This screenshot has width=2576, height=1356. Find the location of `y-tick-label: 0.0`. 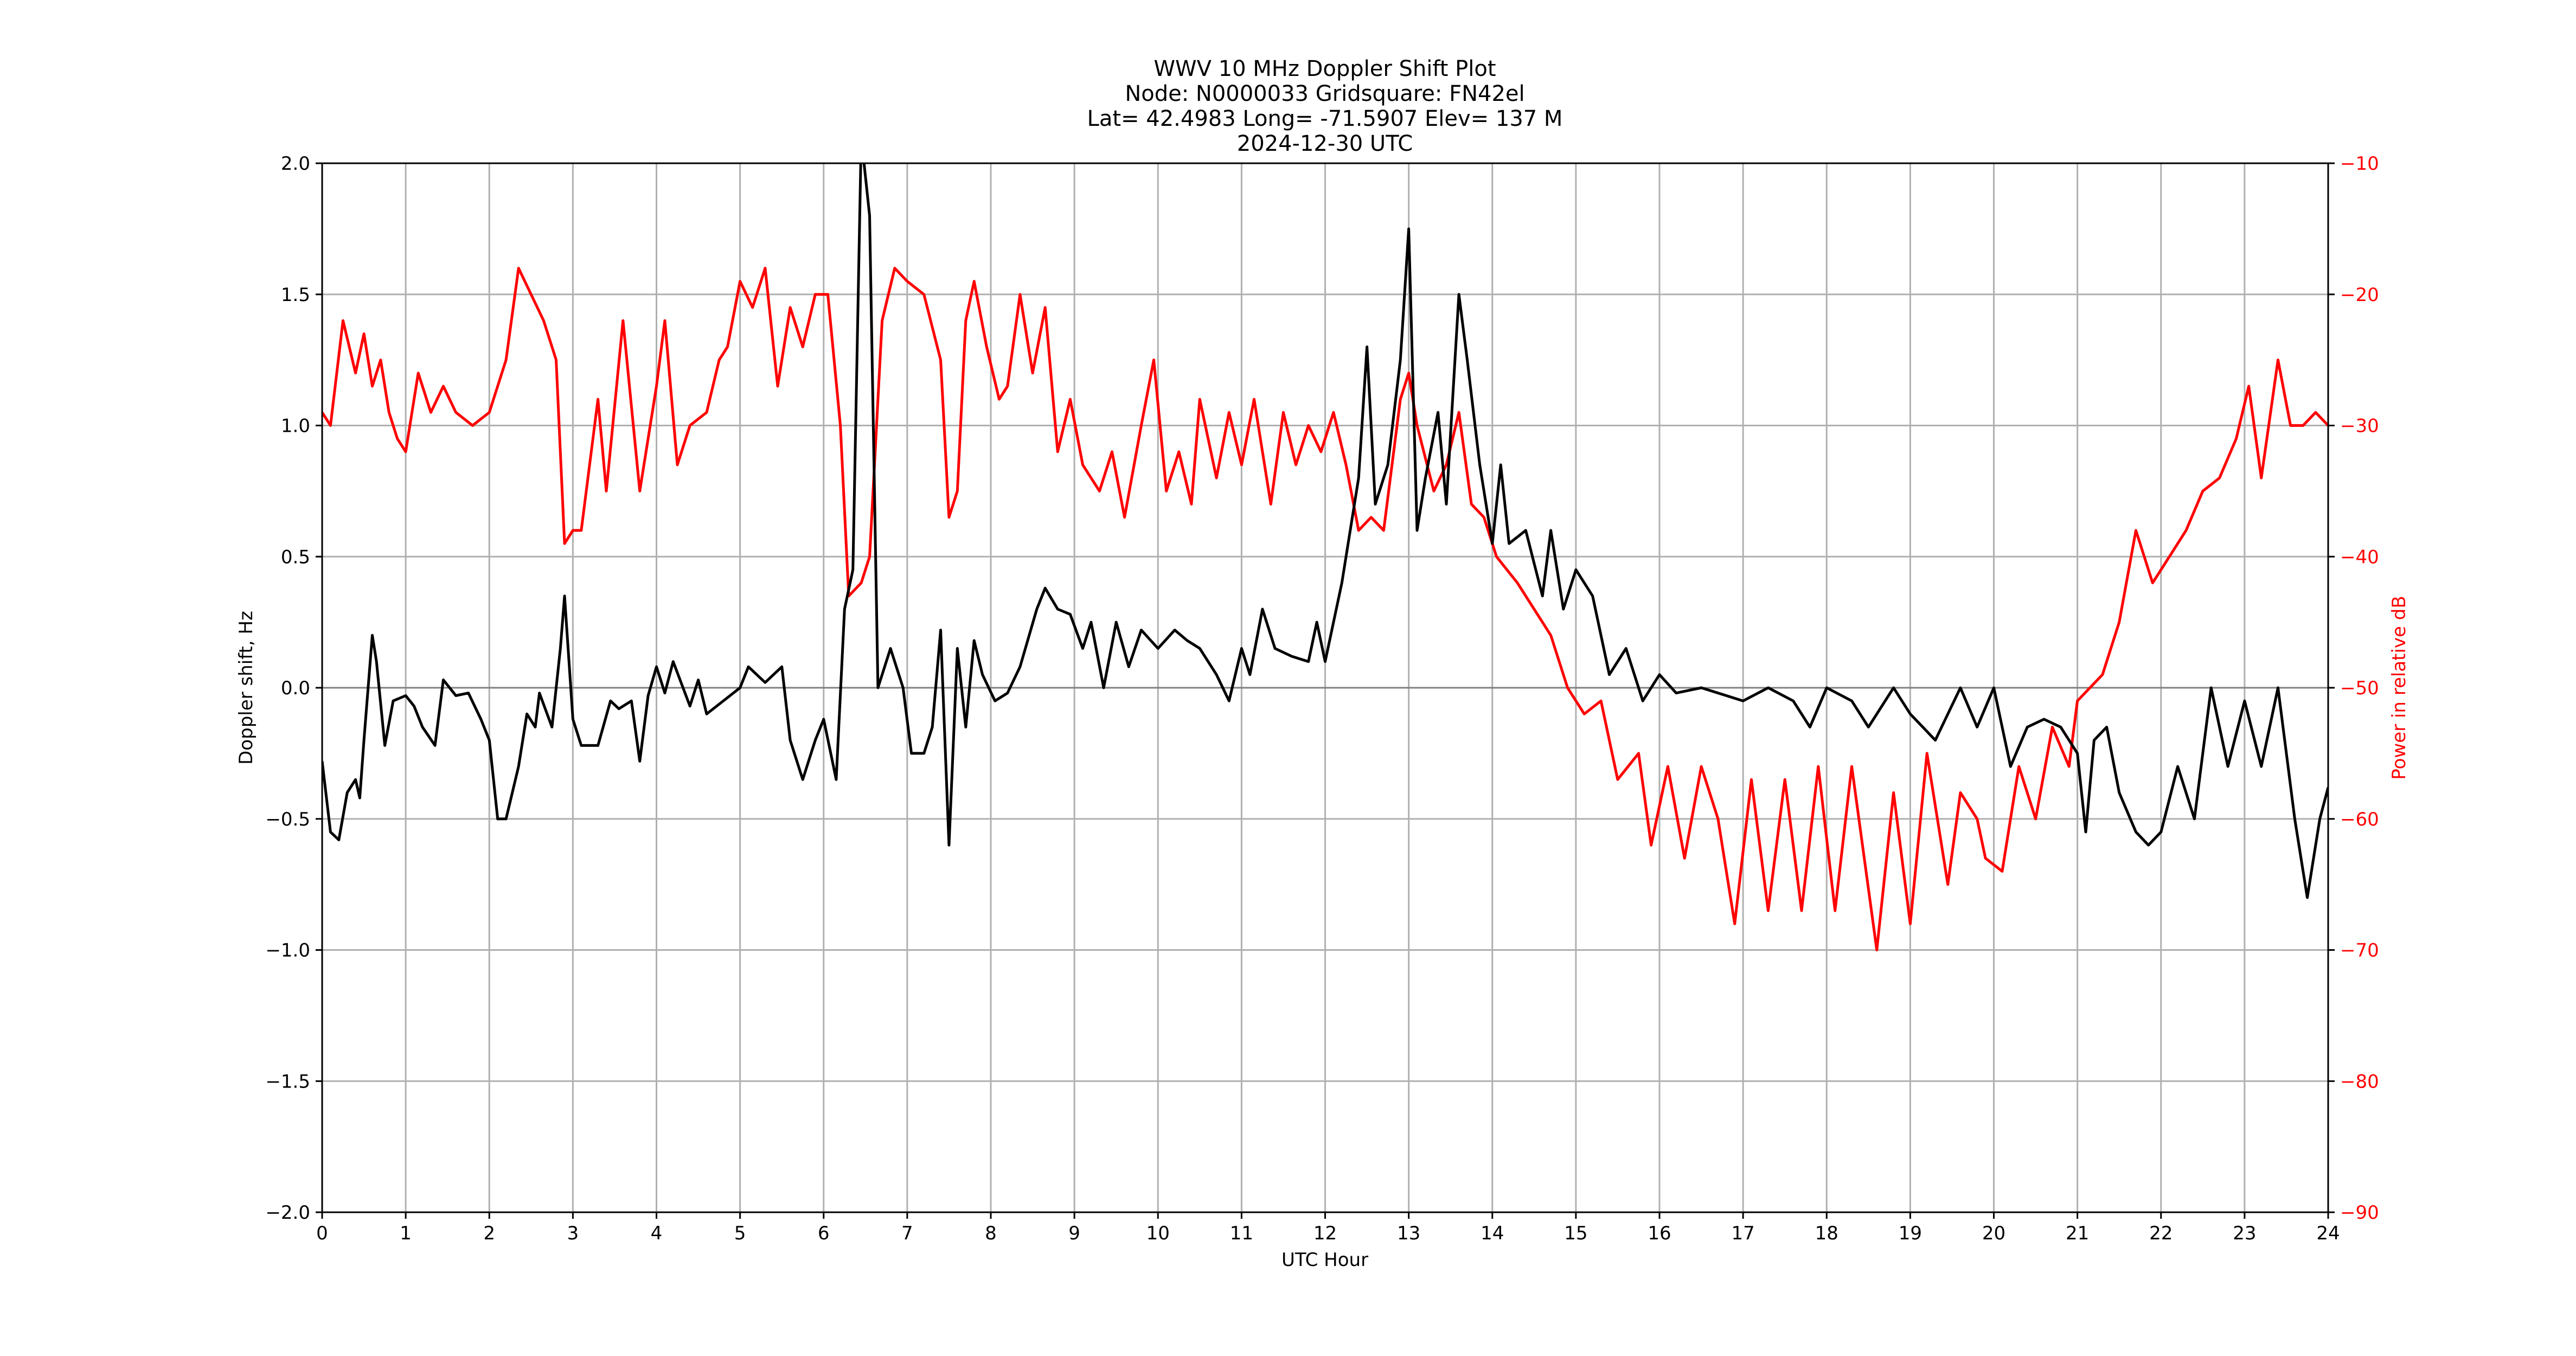

y-tick-label: 0.0 is located at coordinates (295, 688).